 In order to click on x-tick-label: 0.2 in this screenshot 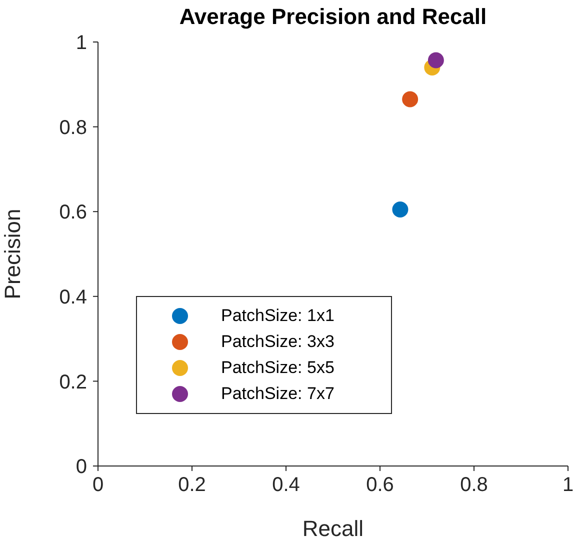, I will do `click(192, 485)`.